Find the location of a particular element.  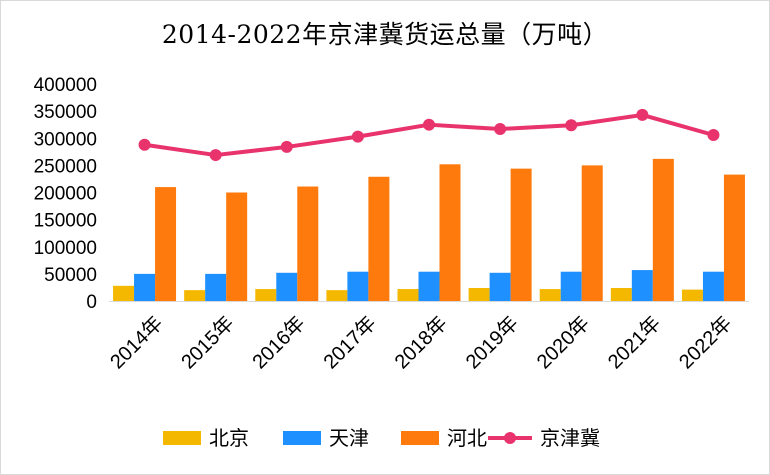

bar-河北-2022年 is located at coordinates (734, 237).